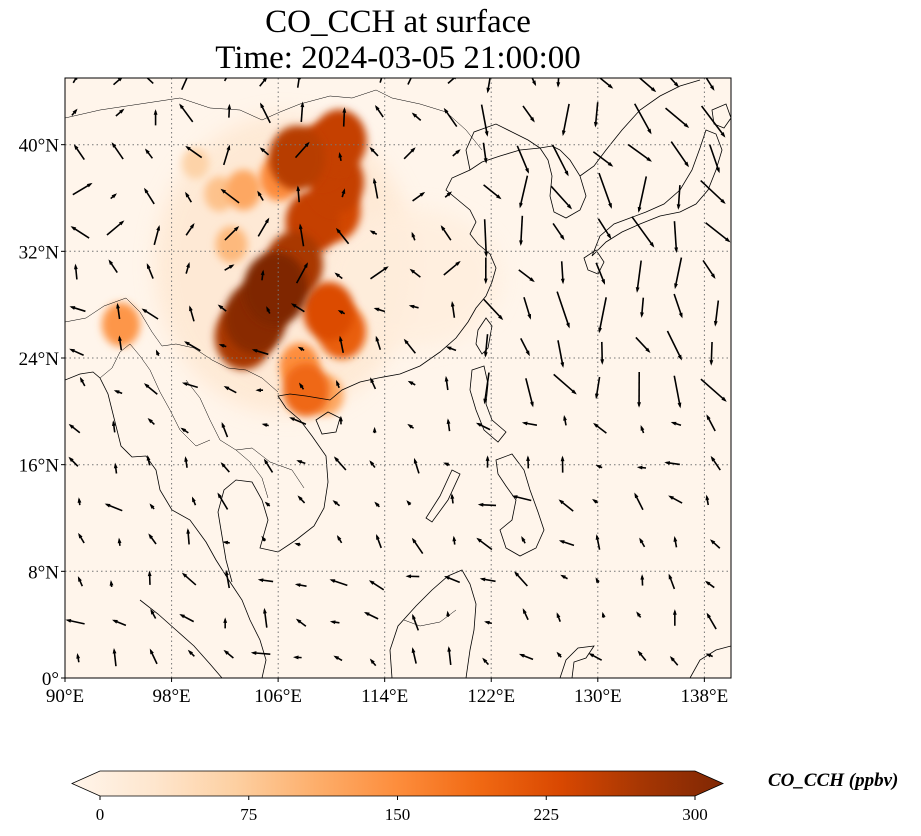 The height and width of the screenshot is (836, 921). Describe the element at coordinates (245, 439) in the screenshot. I see `border-indochina` at that location.